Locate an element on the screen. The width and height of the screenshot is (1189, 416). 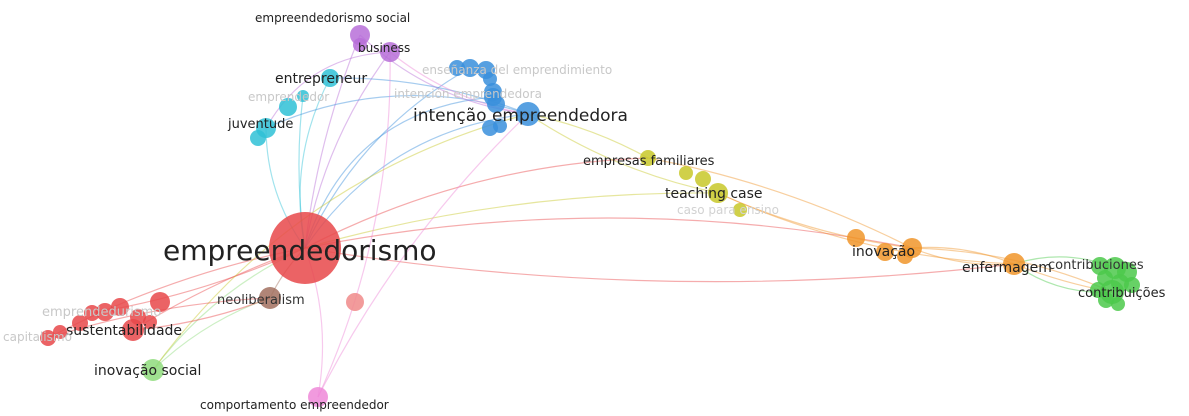
node-empreendedorismo is located at coordinates (305, 248).